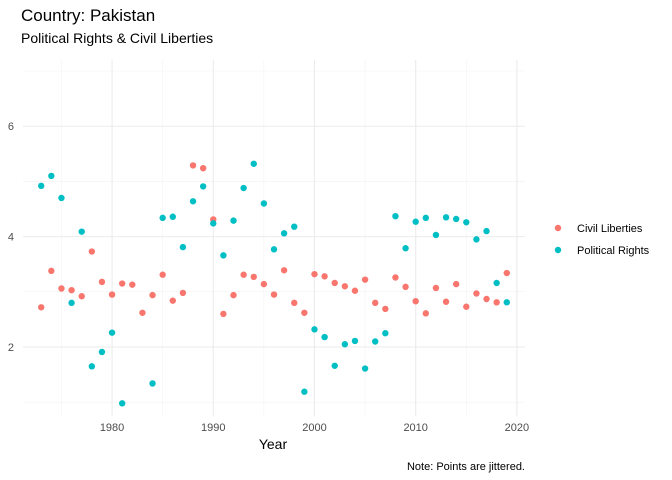 The height and width of the screenshot is (480, 672). I want to click on x-tick-label: 2010, so click(415, 428).